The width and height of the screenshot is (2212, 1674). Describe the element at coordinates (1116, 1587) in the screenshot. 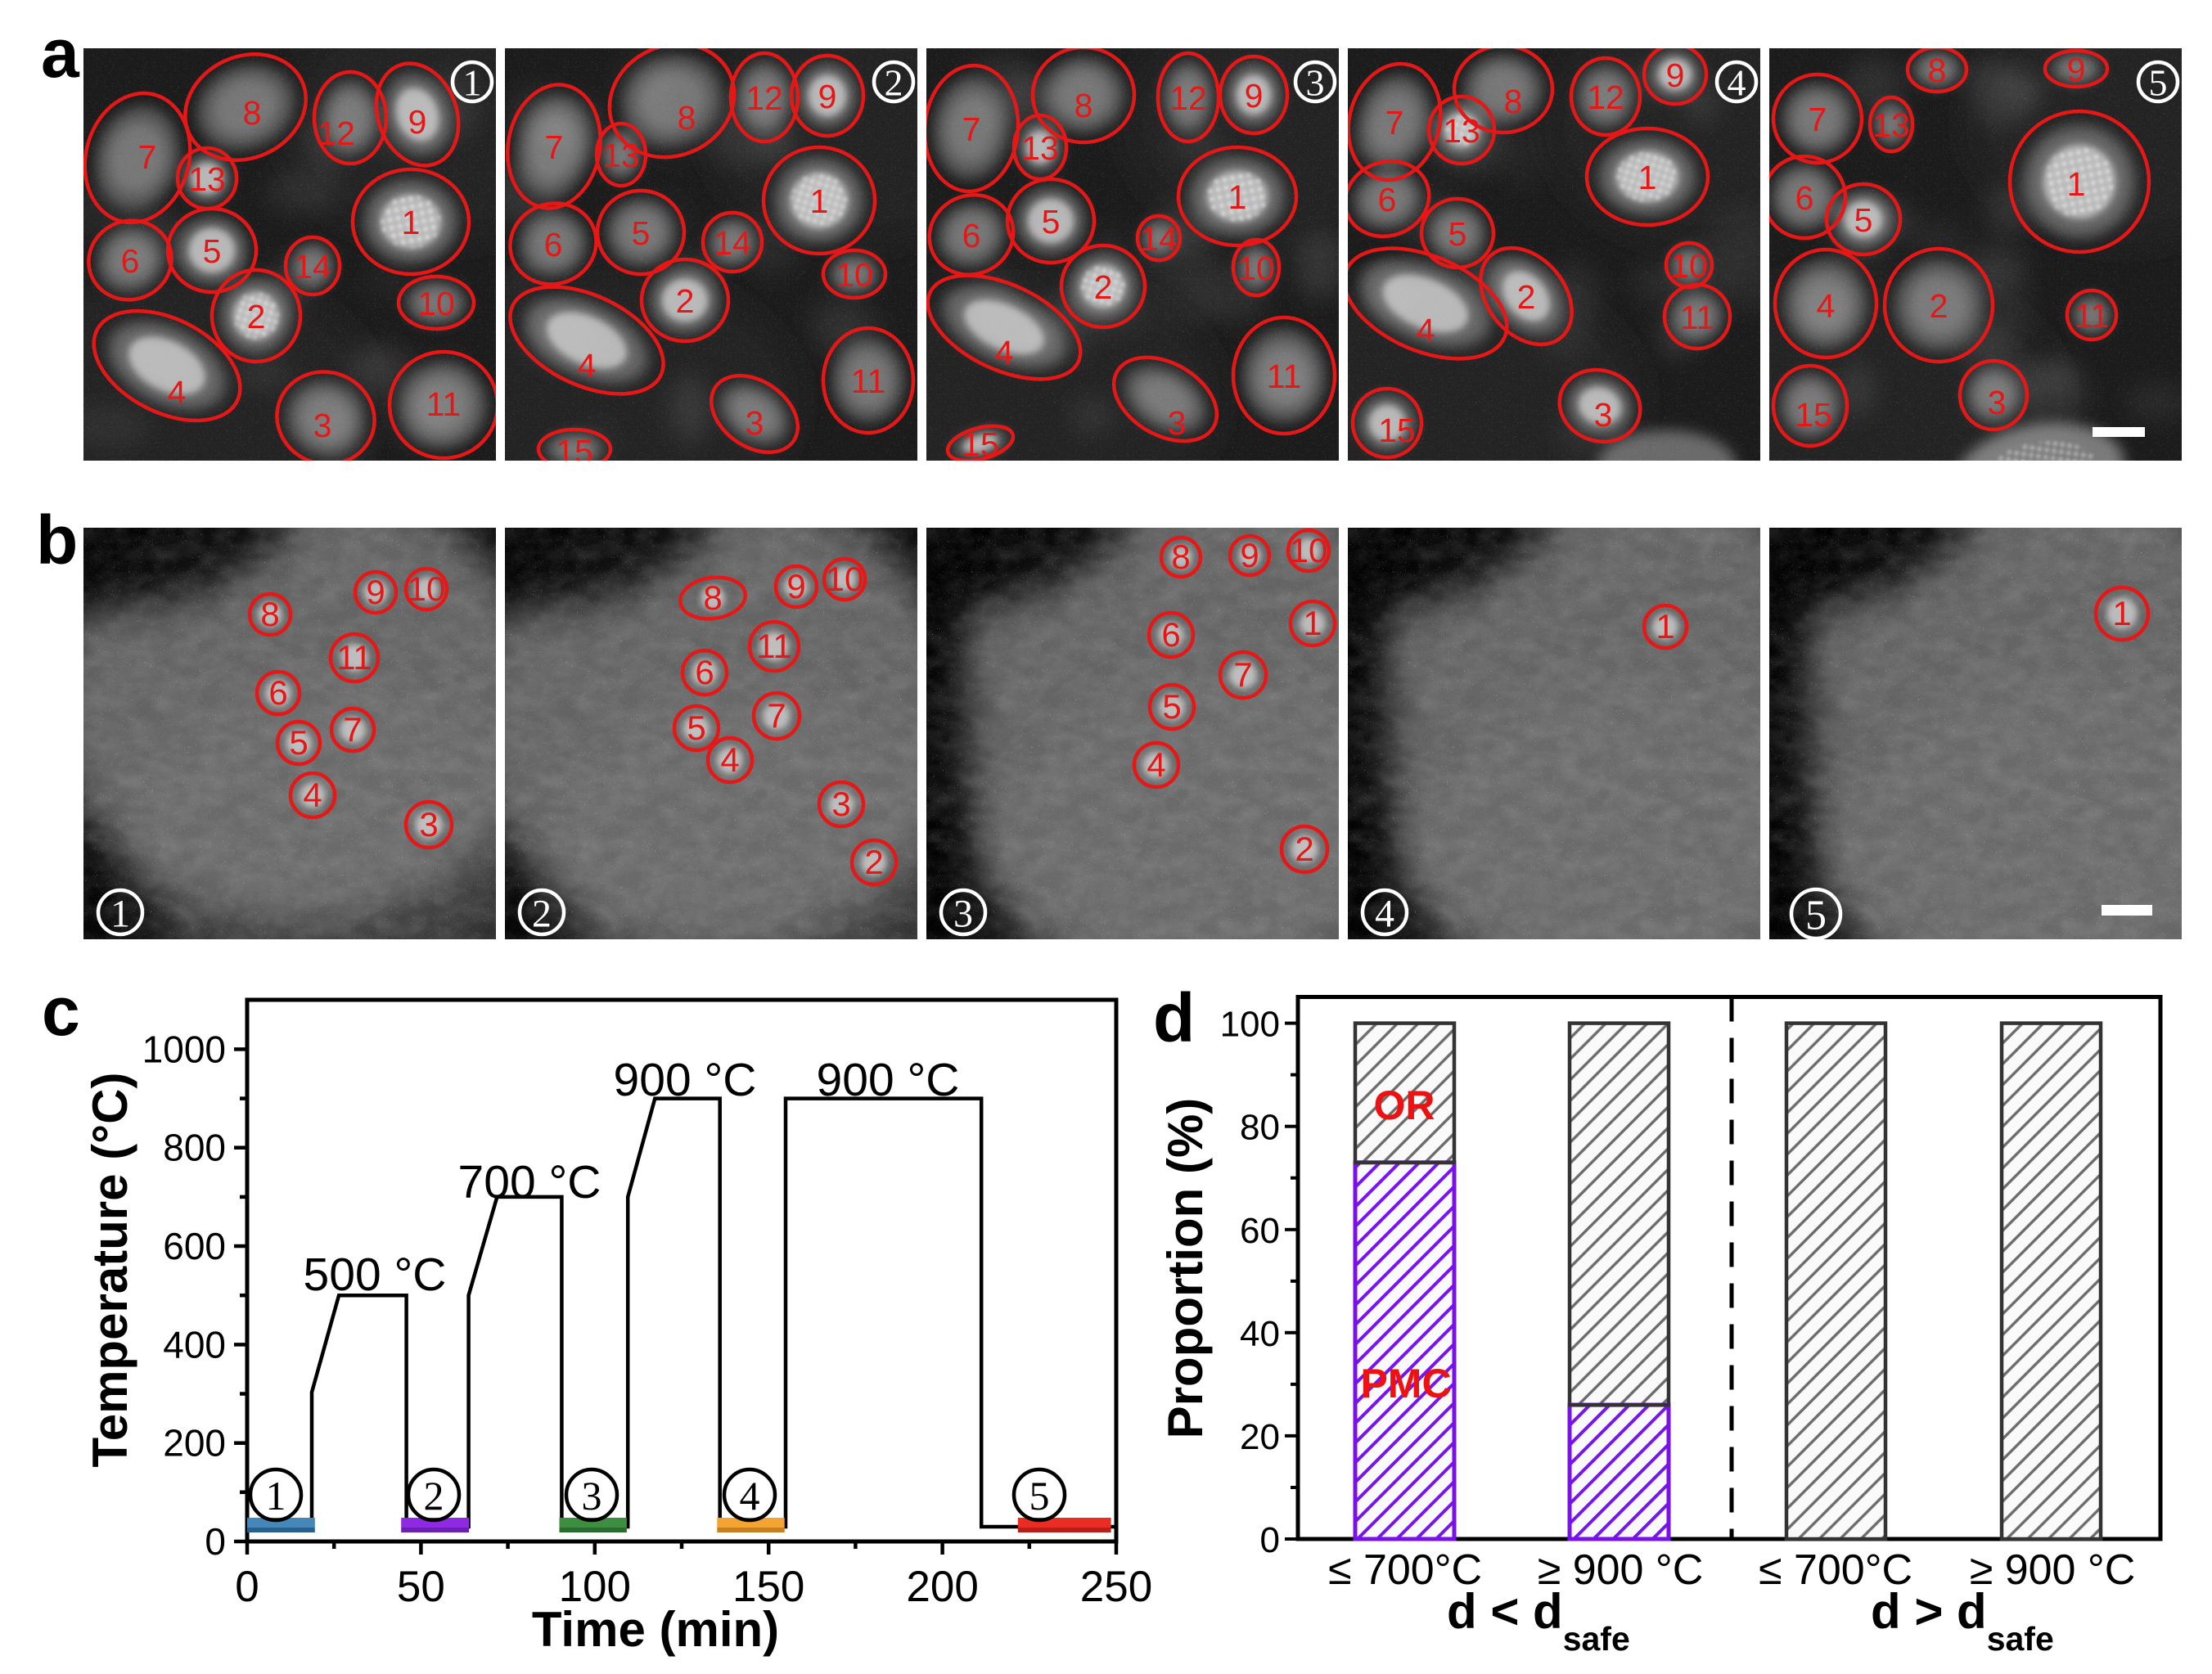

I see `svg-text: 250` at that location.